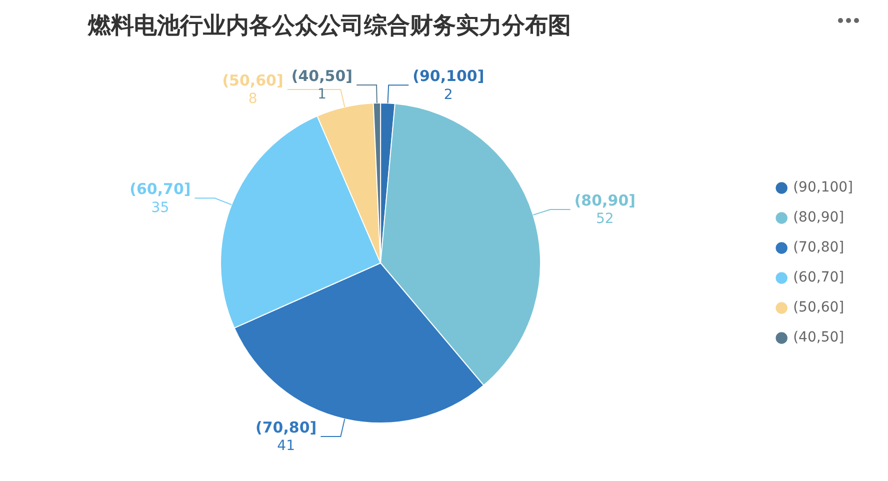  What do you see at coordinates (818, 338) in the screenshot?
I see `legend-label: (40,50]` at bounding box center [818, 338].